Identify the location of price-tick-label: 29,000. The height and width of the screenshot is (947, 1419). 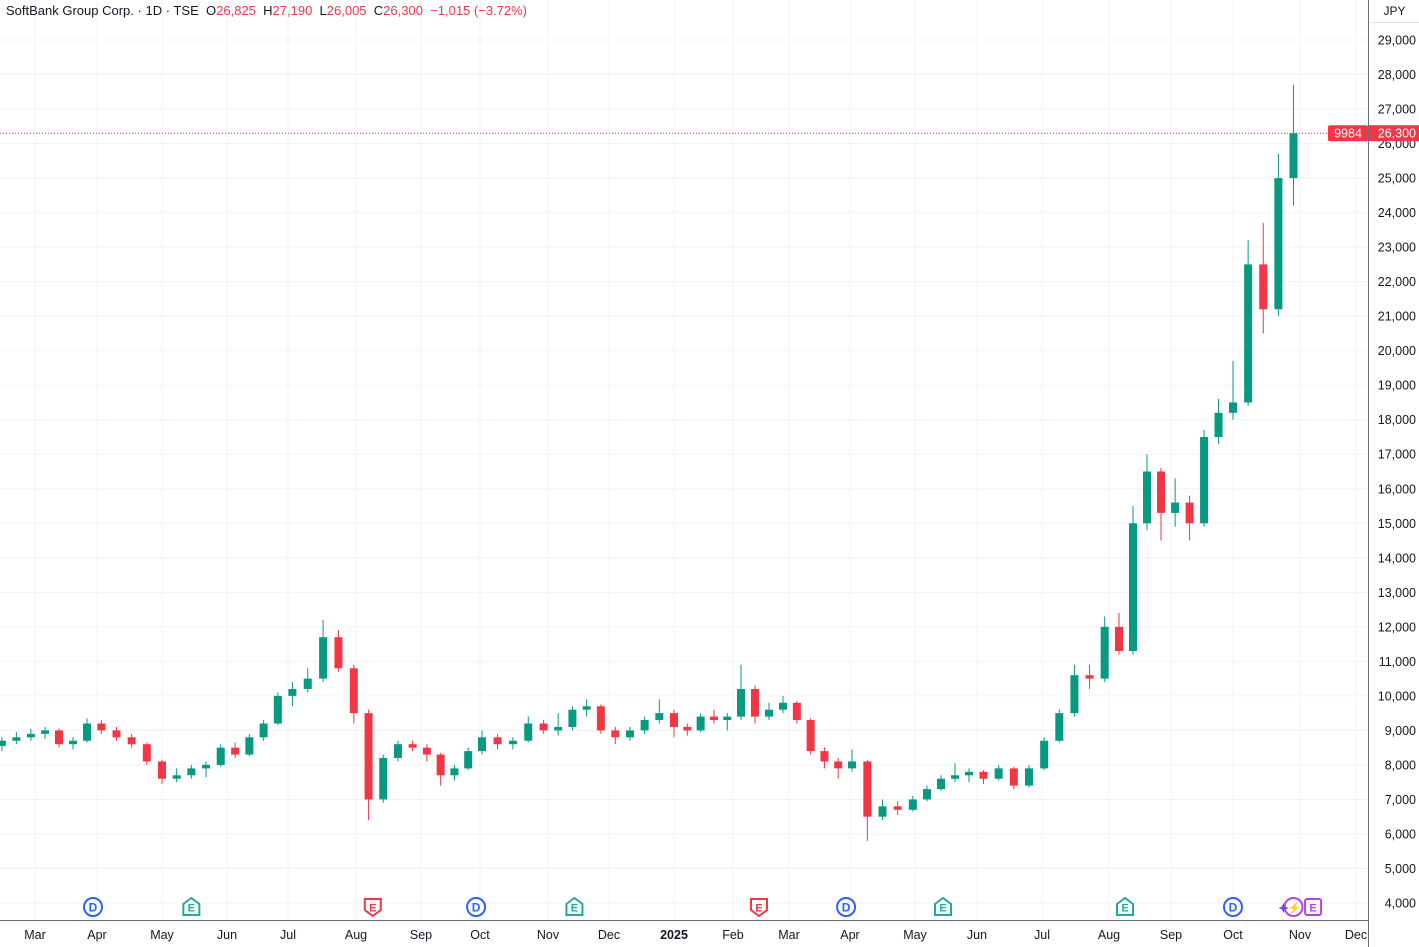
(1397, 41).